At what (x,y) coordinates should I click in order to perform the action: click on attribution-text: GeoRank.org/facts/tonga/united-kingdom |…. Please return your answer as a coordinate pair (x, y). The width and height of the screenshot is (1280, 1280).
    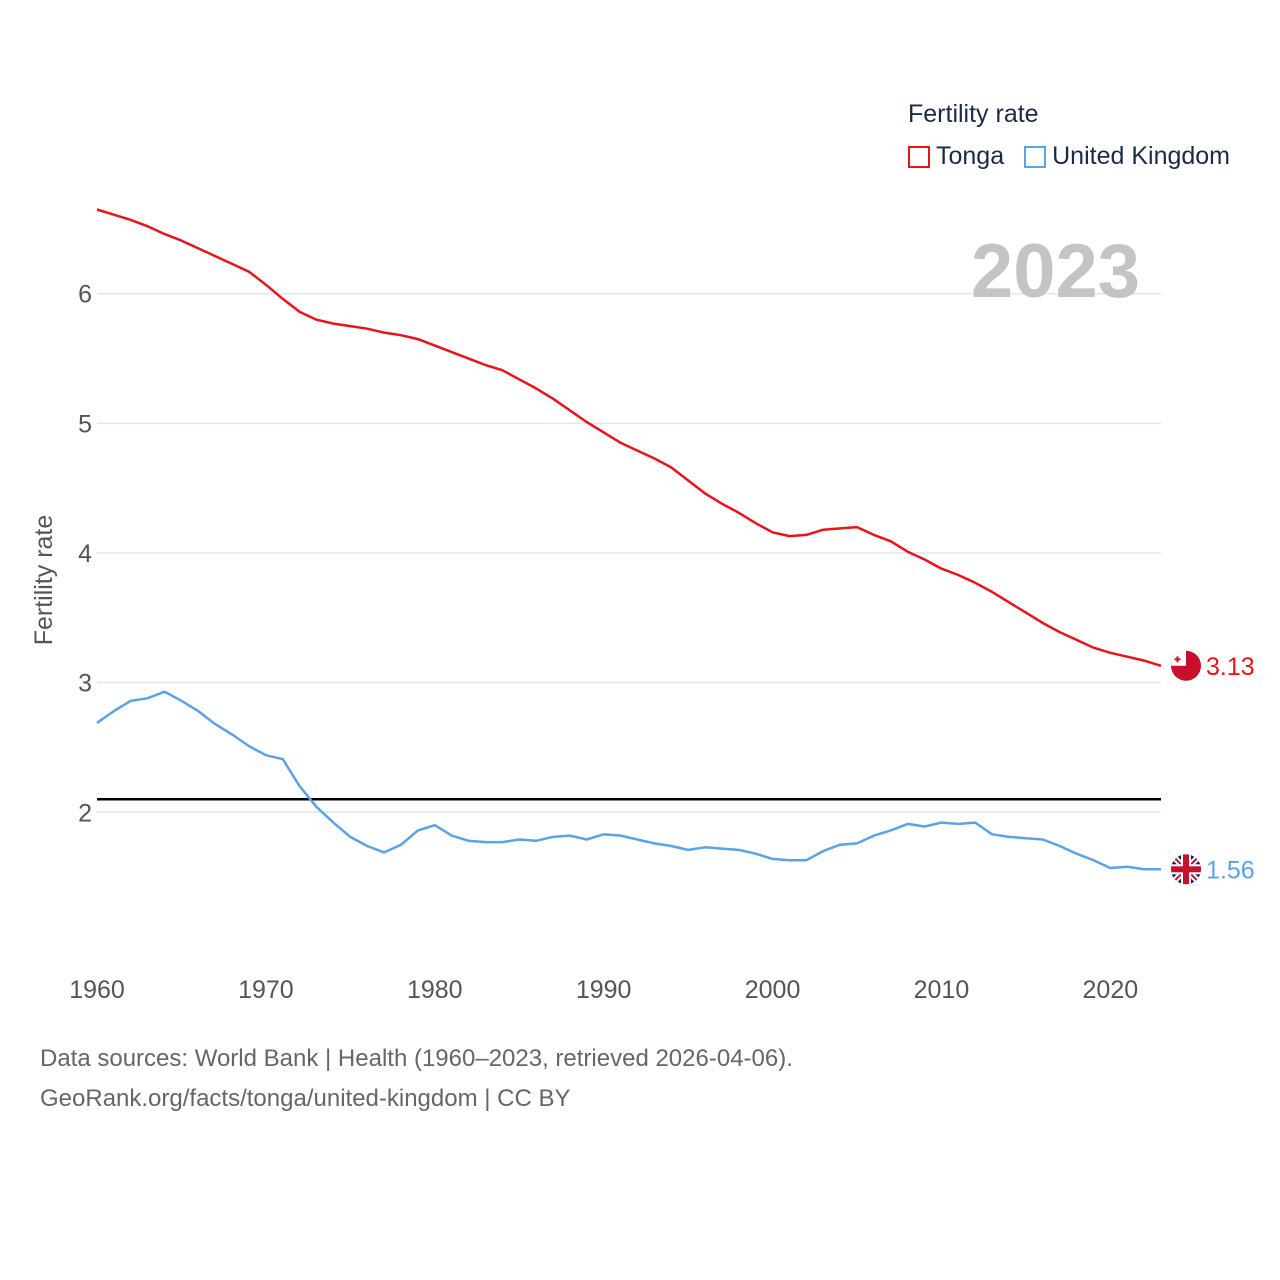
    Looking at the image, I should click on (305, 1098).